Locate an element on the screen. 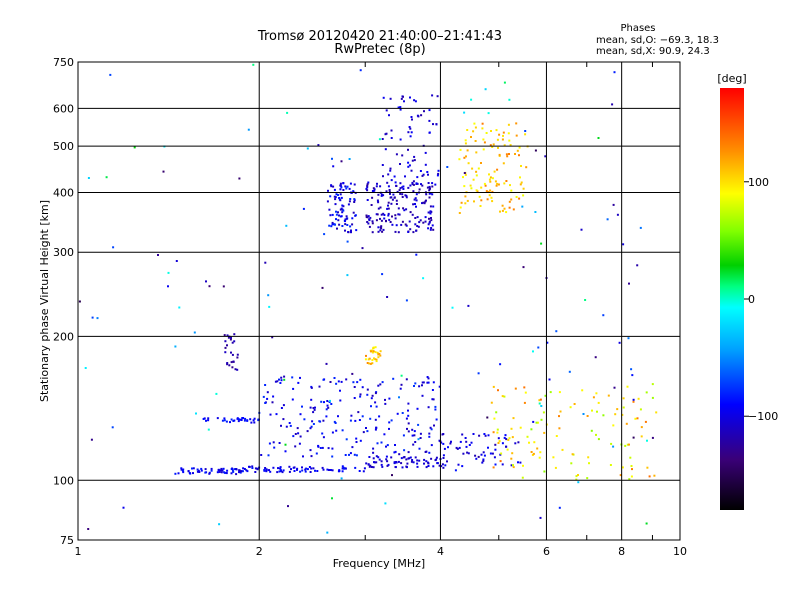 The image size is (800, 600). colorbar-ticks: 100 0 −100 is located at coordinates (761, 299).